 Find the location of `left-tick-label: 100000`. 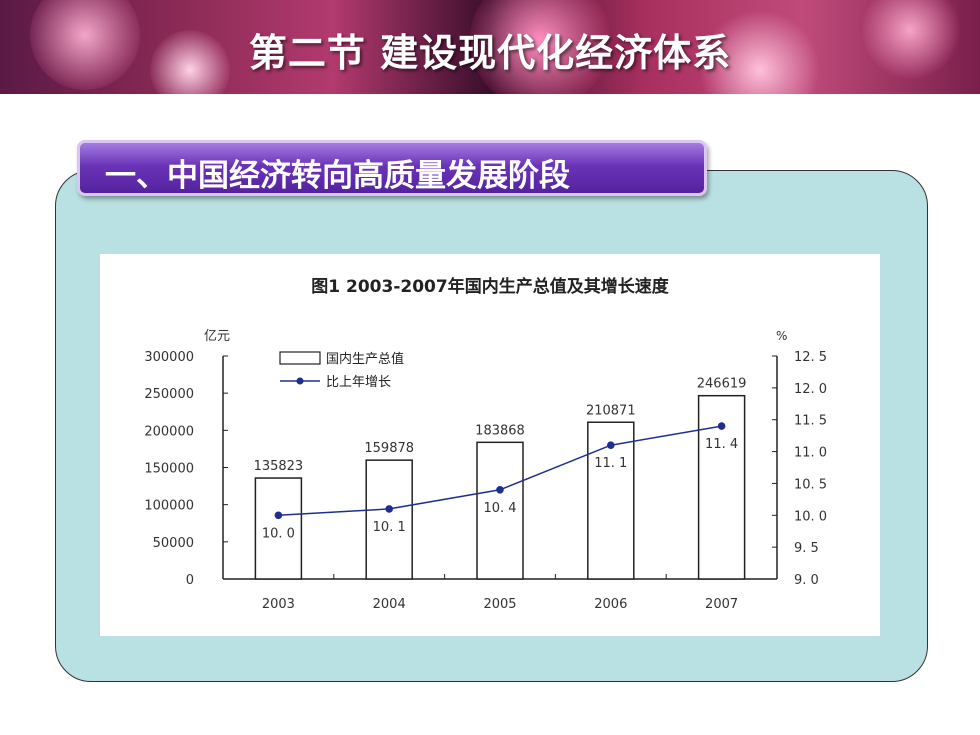

left-tick-label: 100000 is located at coordinates (169, 506).